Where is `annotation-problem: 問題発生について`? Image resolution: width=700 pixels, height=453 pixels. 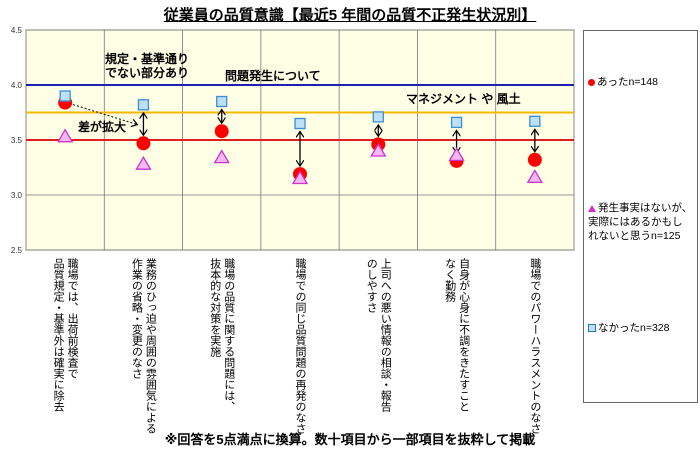
annotation-problem: 問題発生について is located at coordinates (273, 75).